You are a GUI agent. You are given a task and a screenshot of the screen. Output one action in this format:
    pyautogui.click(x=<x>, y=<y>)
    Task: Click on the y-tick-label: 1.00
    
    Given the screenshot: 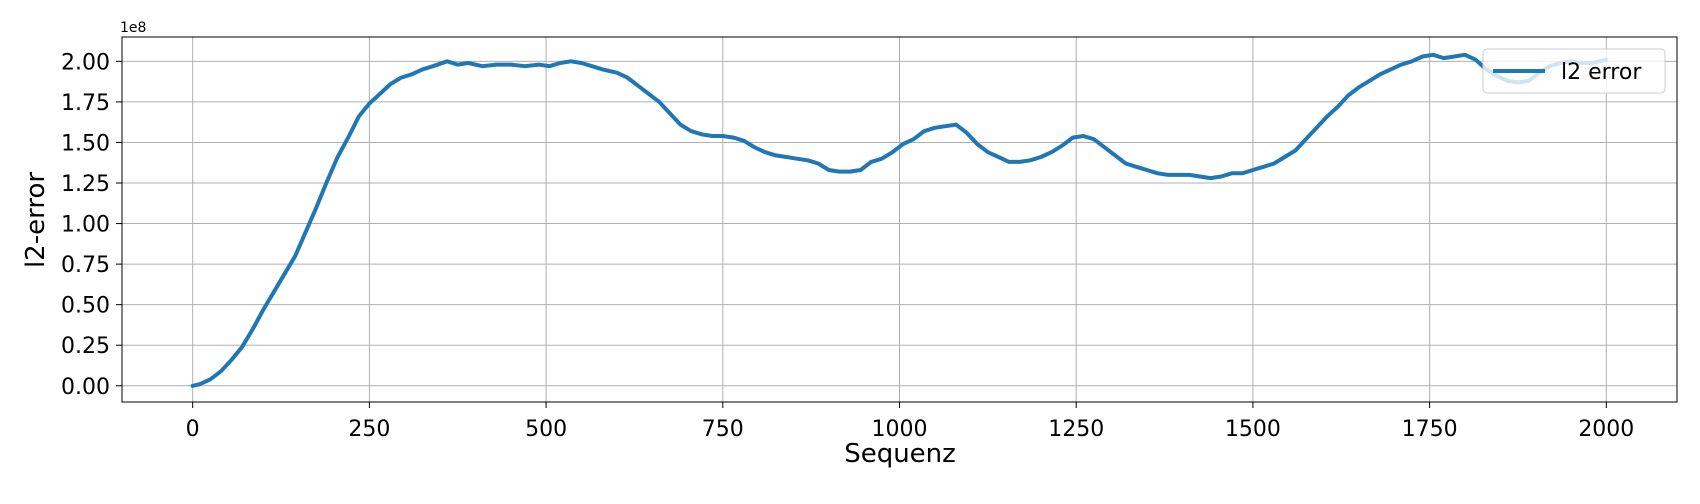 What is the action you would take?
    pyautogui.click(x=85, y=225)
    